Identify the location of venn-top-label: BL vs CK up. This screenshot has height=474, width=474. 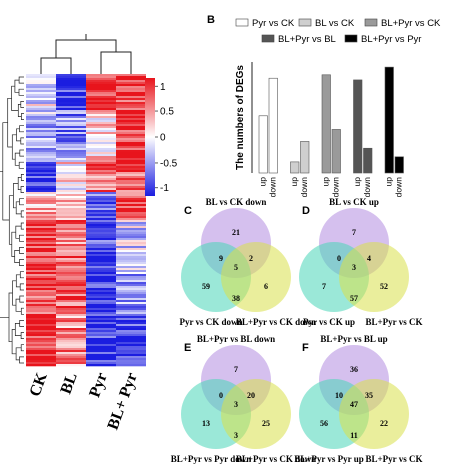
(354, 202).